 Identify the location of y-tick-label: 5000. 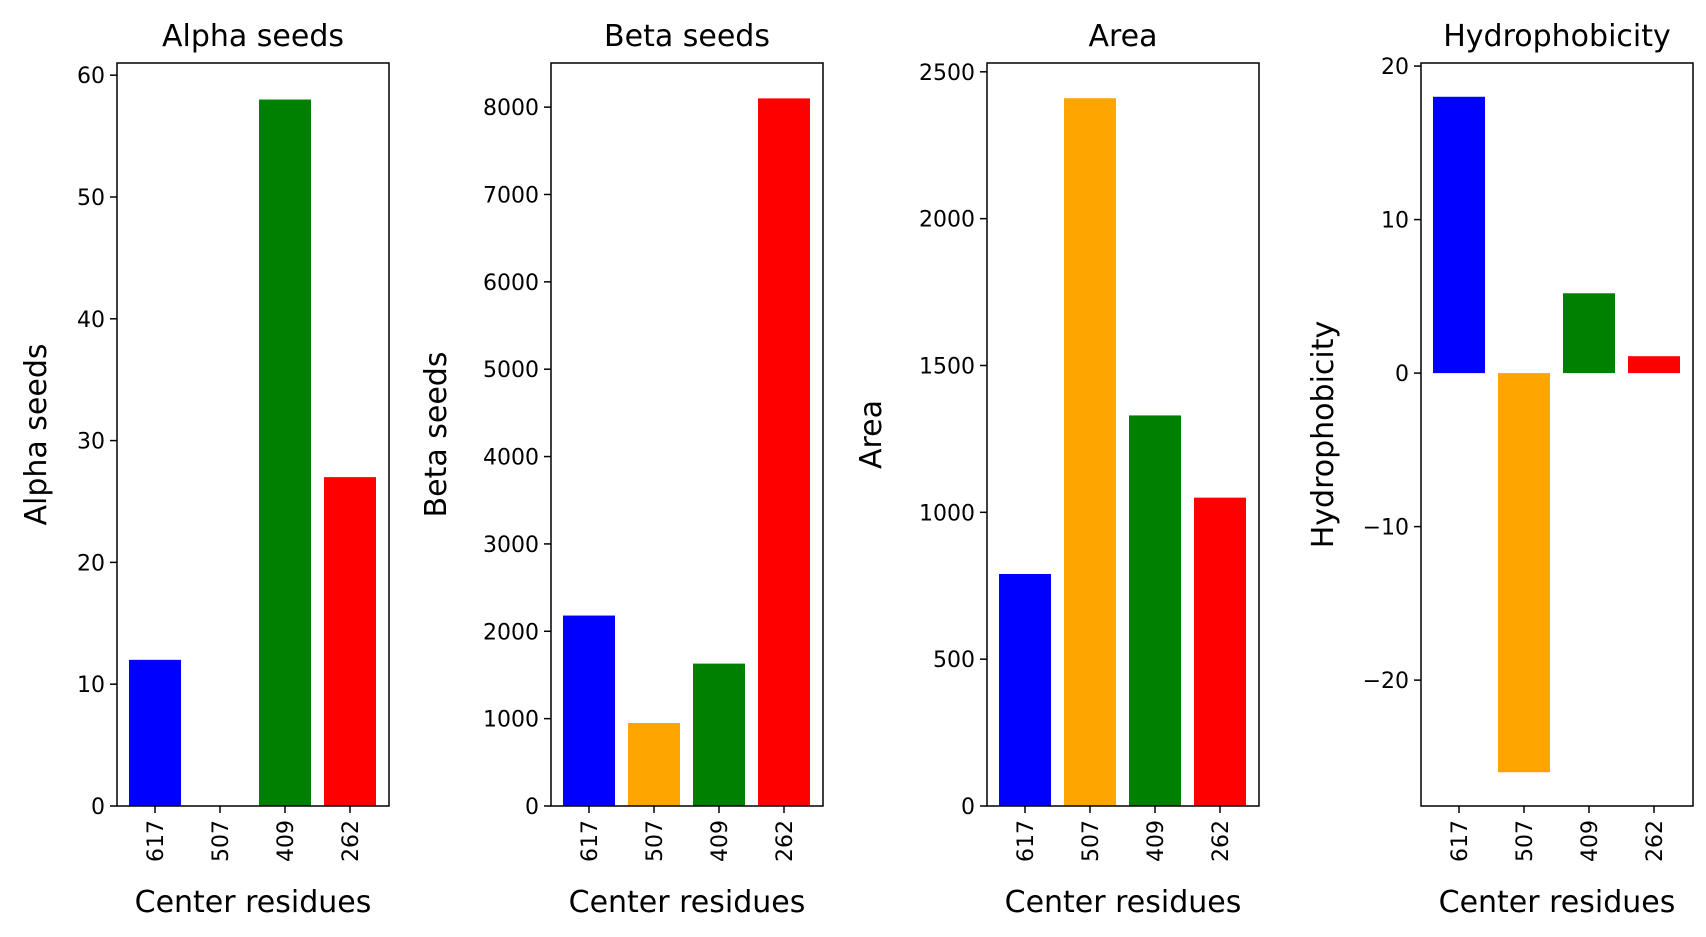
(511, 370).